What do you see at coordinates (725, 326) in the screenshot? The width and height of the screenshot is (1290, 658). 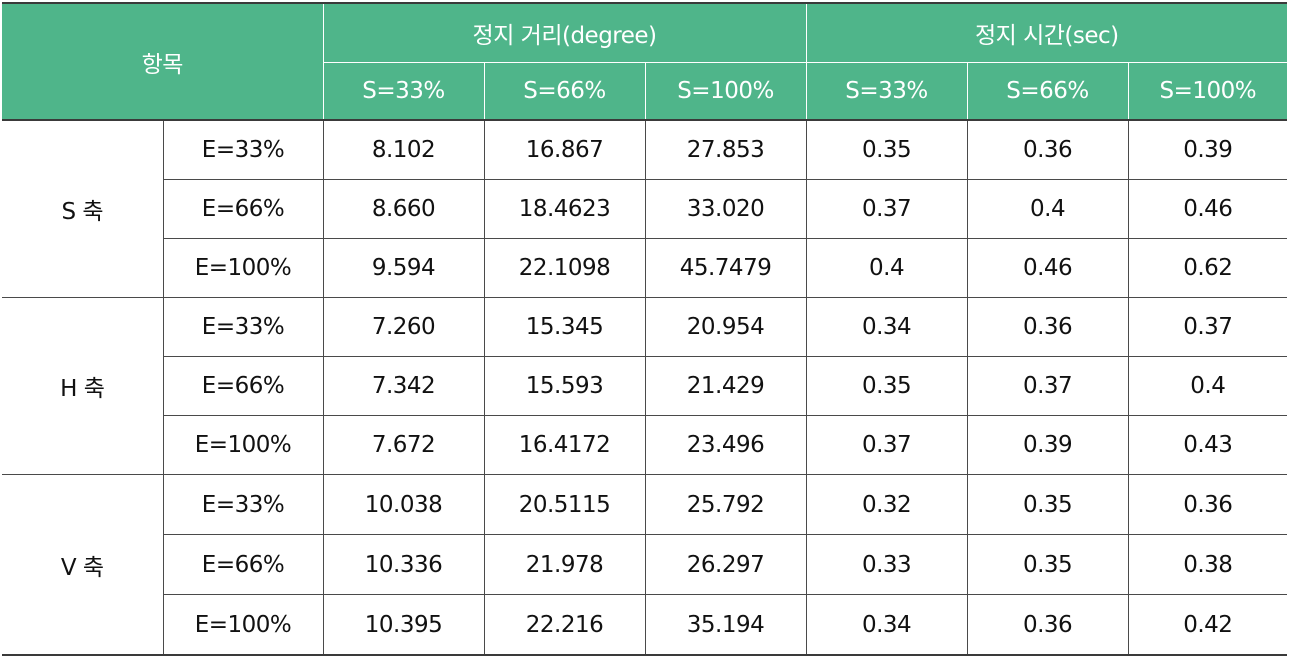 I see `distance-cell: 20.954` at bounding box center [725, 326].